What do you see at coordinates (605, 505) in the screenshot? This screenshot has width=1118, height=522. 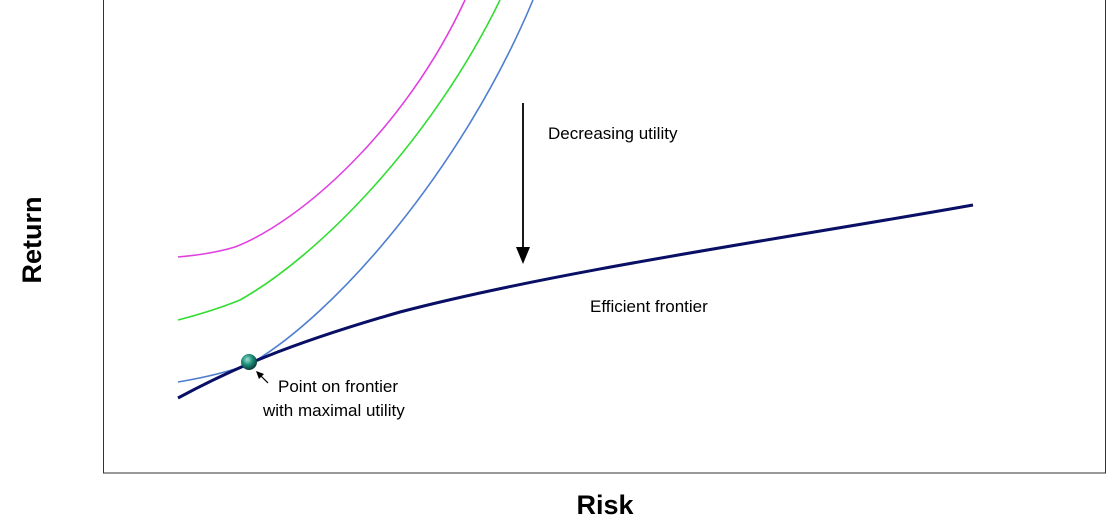 I see `x-axis-label: Risk` at bounding box center [605, 505].